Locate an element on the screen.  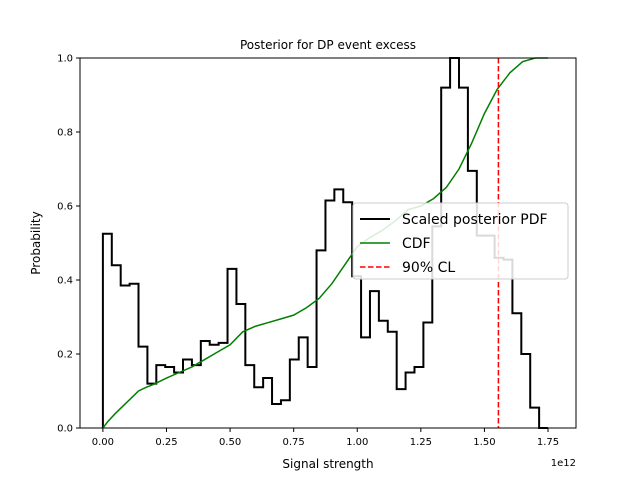
legend-label: 90% CL is located at coordinates (428, 268).